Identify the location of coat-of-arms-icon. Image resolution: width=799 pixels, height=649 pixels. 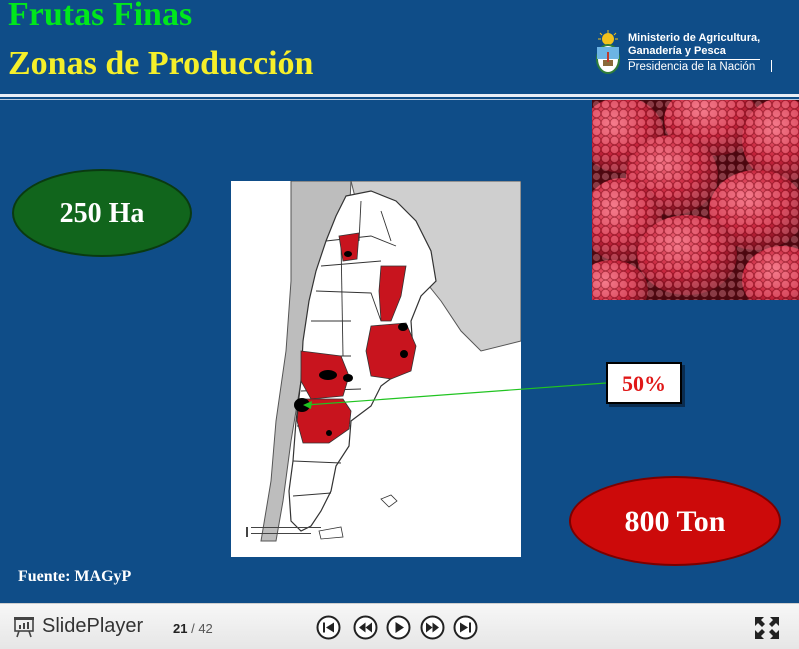
(608, 52).